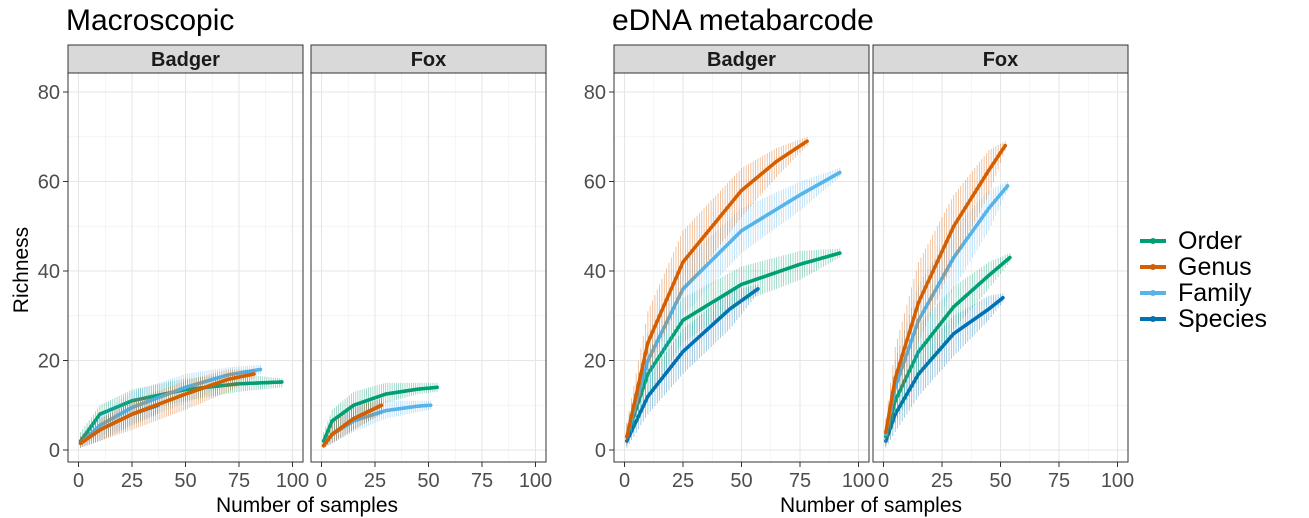 The width and height of the screenshot is (1309, 518). Describe the element at coordinates (944, 369) in the screenshot. I see `series-species-points` at that location.